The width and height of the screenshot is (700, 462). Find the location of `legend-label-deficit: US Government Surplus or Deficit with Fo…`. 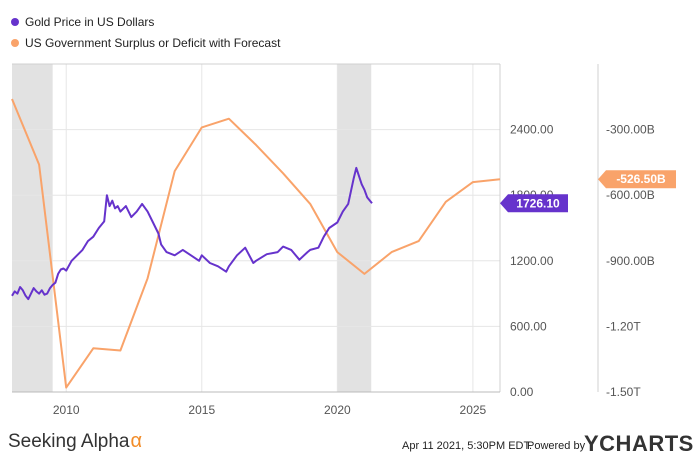

legend-label-deficit: US Government Surplus or Deficit with Fo… is located at coordinates (153, 43).